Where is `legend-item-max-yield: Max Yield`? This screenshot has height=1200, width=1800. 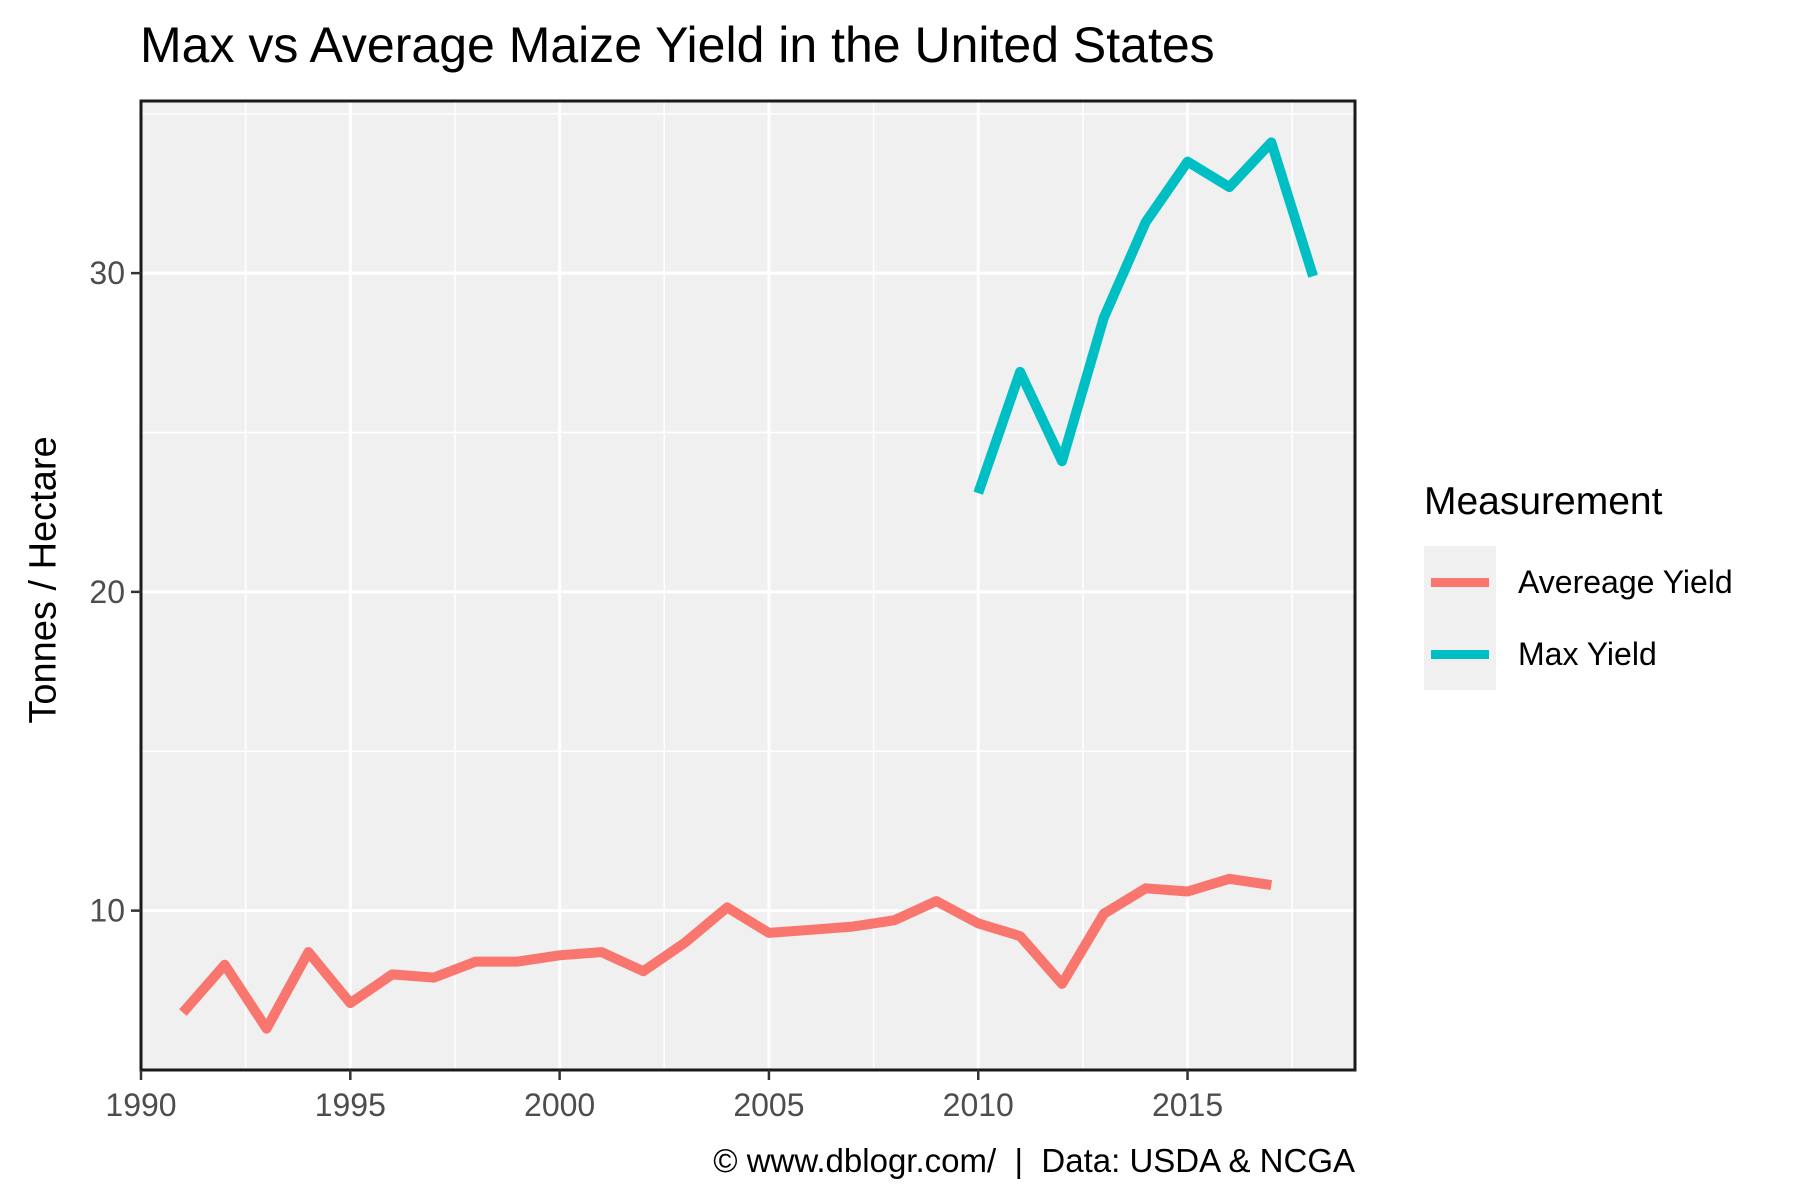
legend-item-max-yield: Max Yield is located at coordinates (1578, 654).